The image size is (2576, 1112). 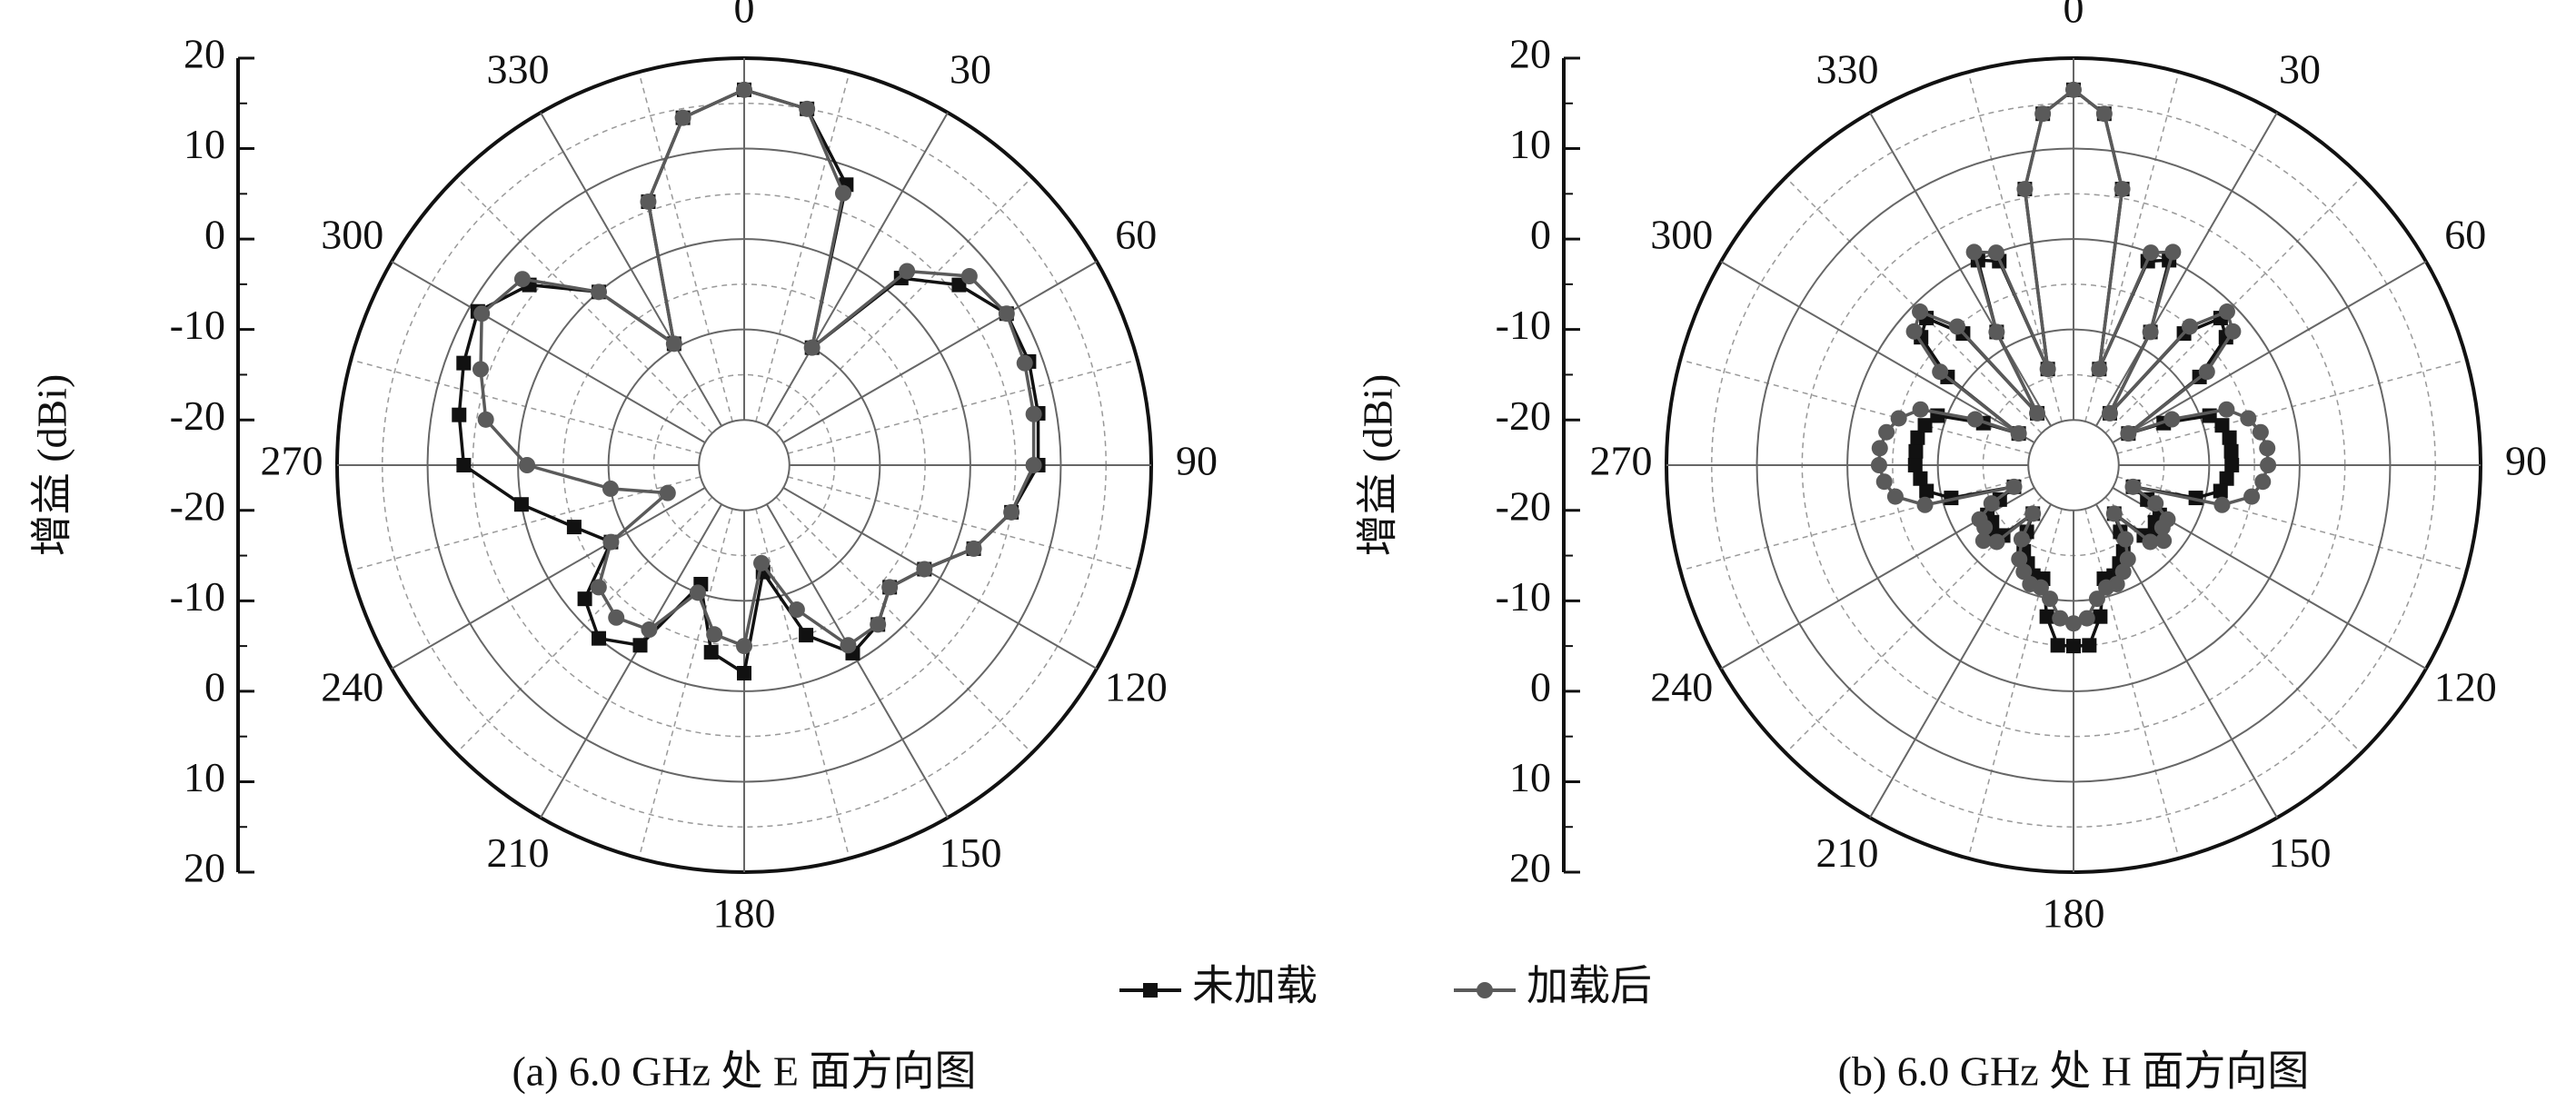 I want to click on chart-caption: (b) 6.0 GHz 处 H 面方向图, so click(x=2074, y=1071).